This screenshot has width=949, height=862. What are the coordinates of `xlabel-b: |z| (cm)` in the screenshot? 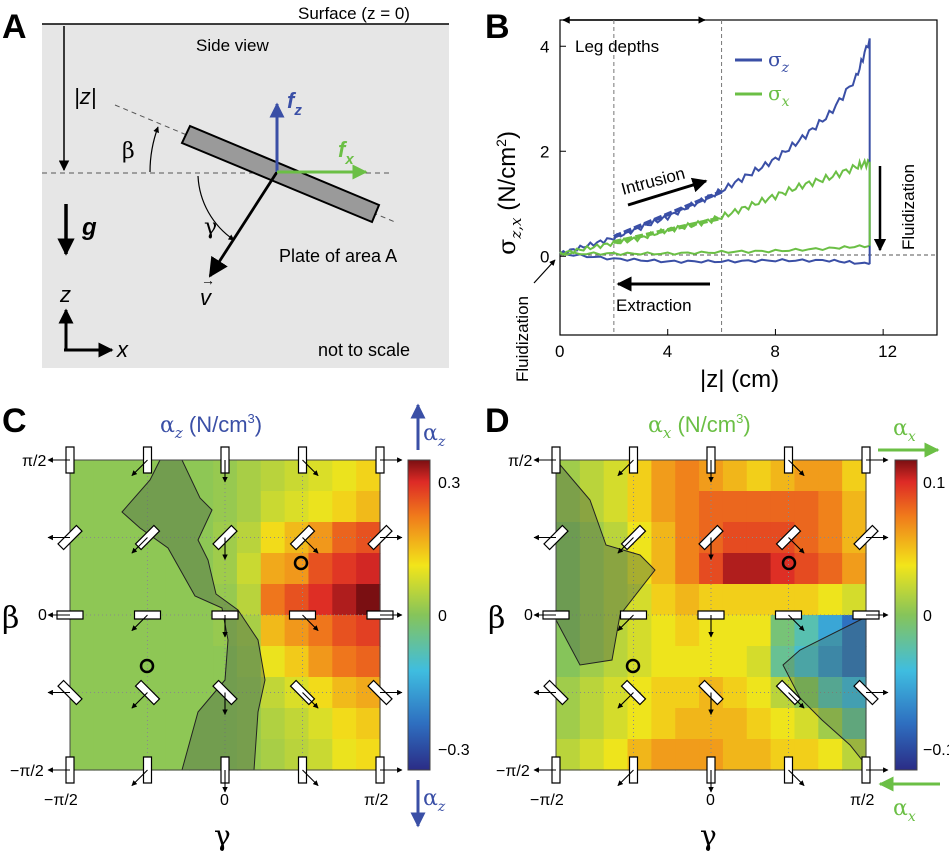 It's located at (739, 379).